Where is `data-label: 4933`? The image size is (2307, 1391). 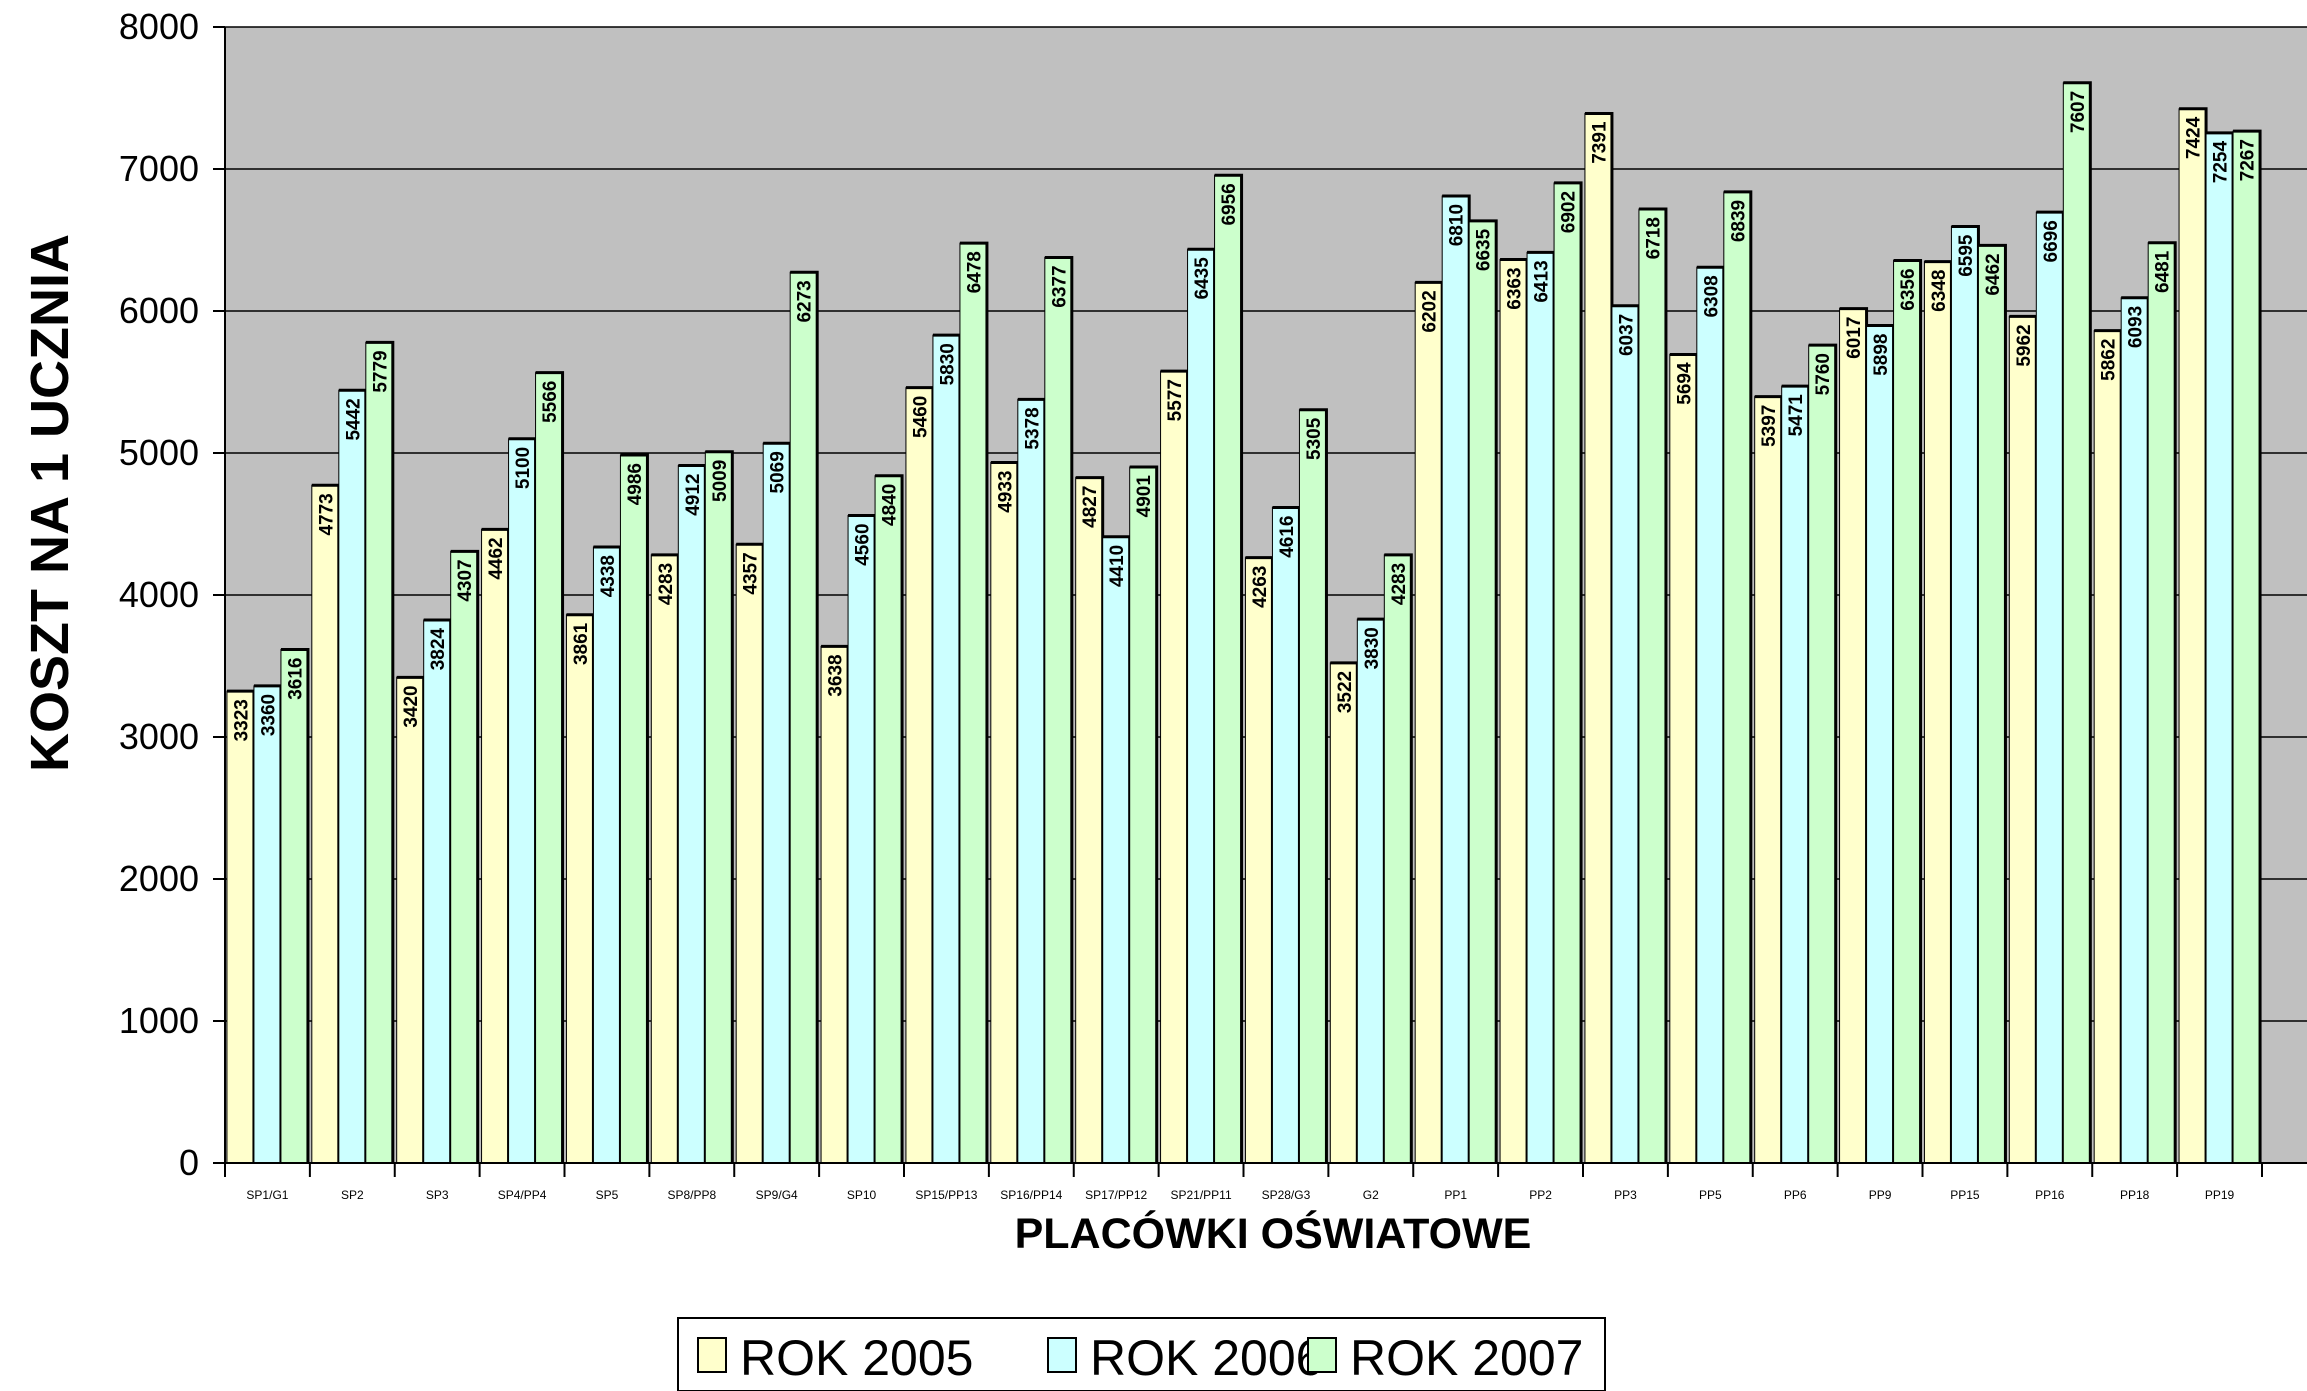 data-label: 4933 is located at coordinates (1005, 492).